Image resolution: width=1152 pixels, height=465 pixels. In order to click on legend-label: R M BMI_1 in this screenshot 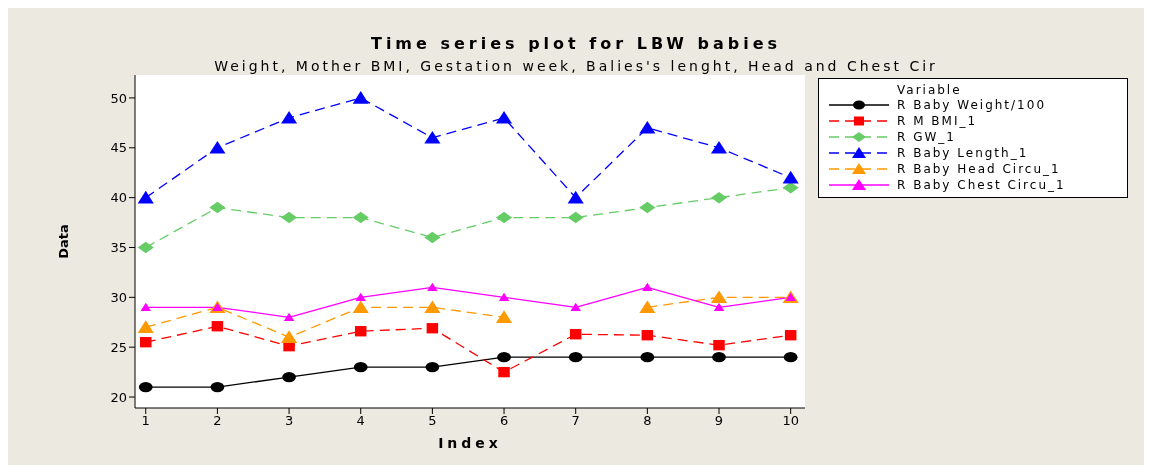, I will do `click(937, 121)`.